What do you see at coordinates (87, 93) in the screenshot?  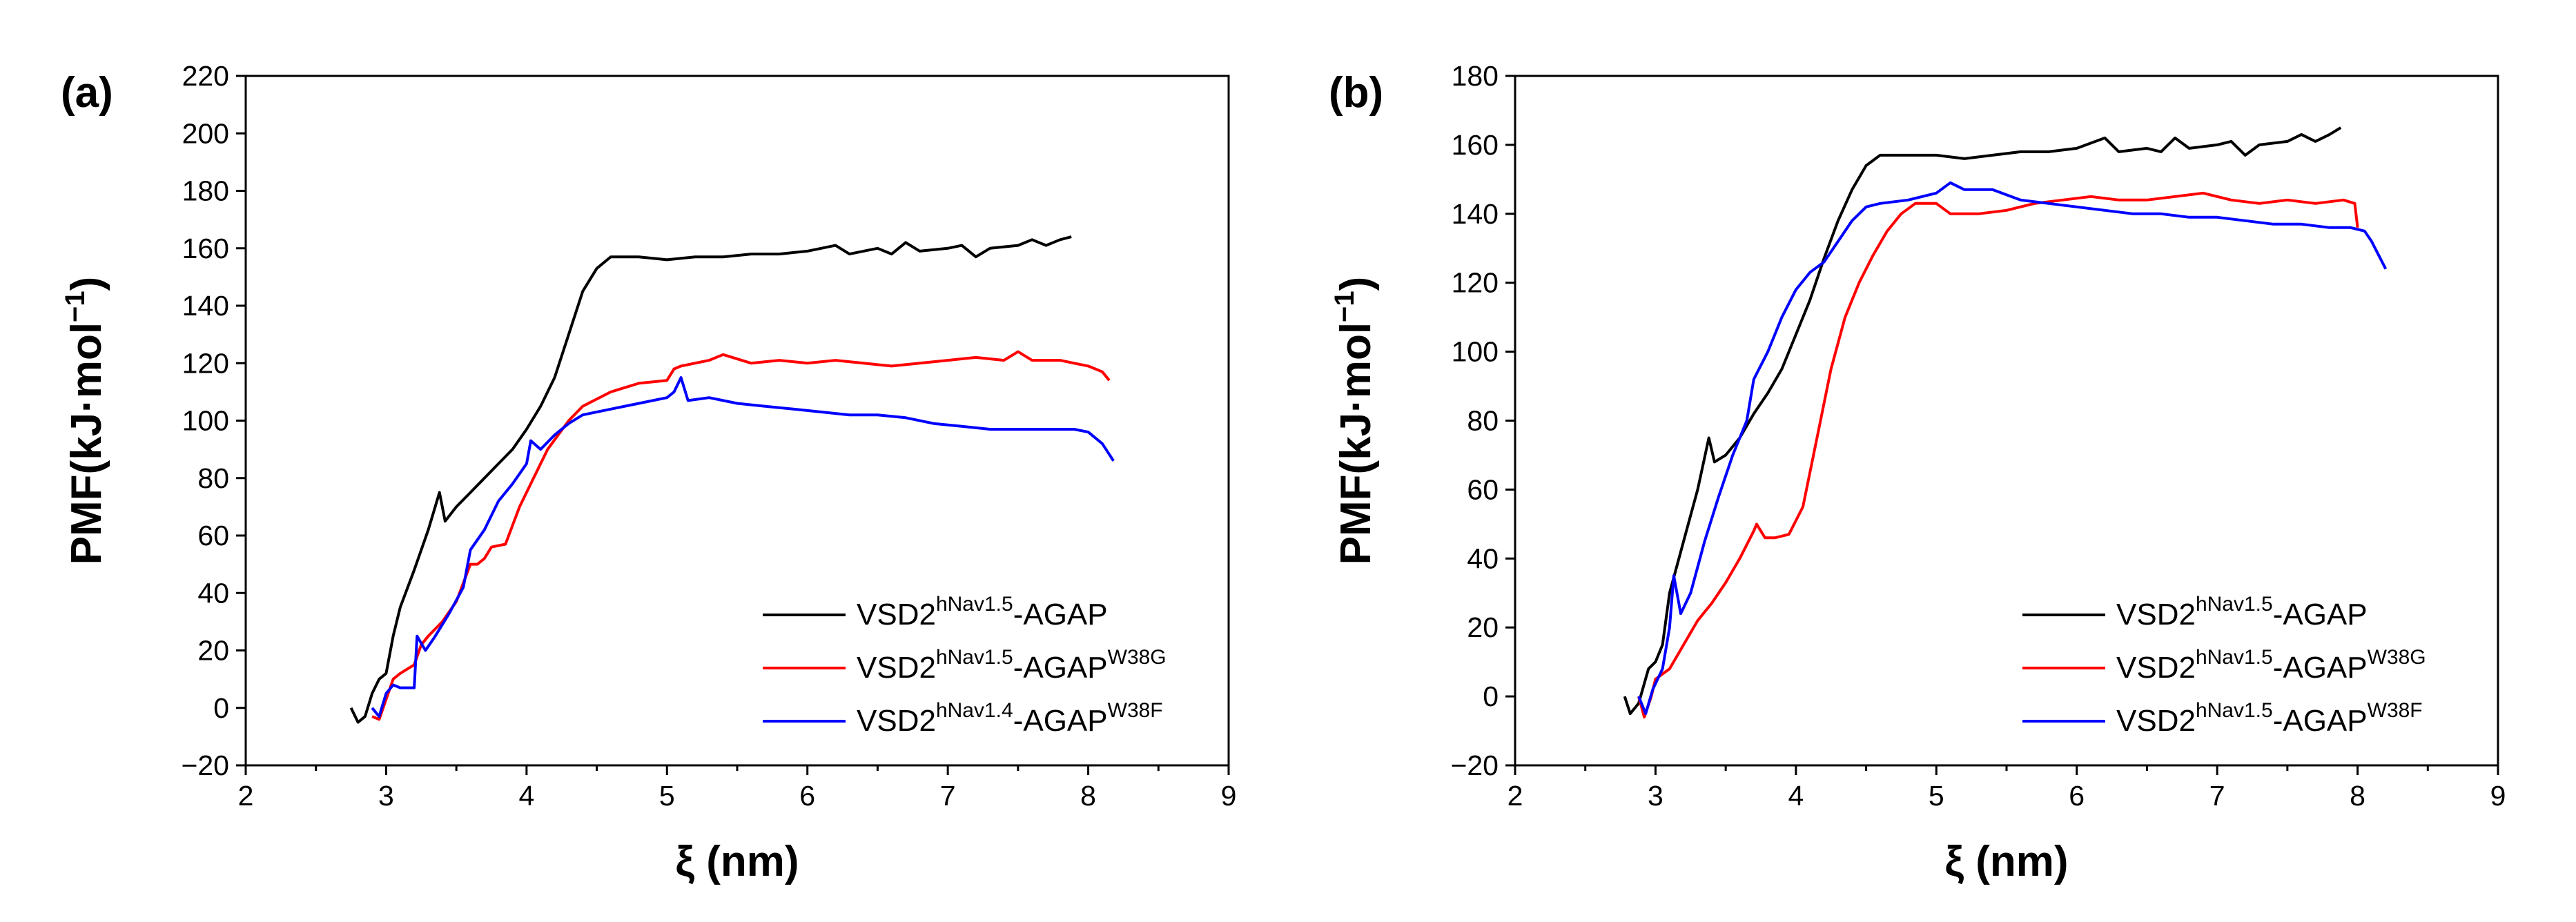 I see `panel-label: (a)` at bounding box center [87, 93].